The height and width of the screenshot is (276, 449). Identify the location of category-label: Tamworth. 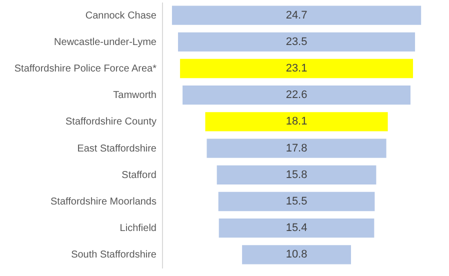
(134, 96).